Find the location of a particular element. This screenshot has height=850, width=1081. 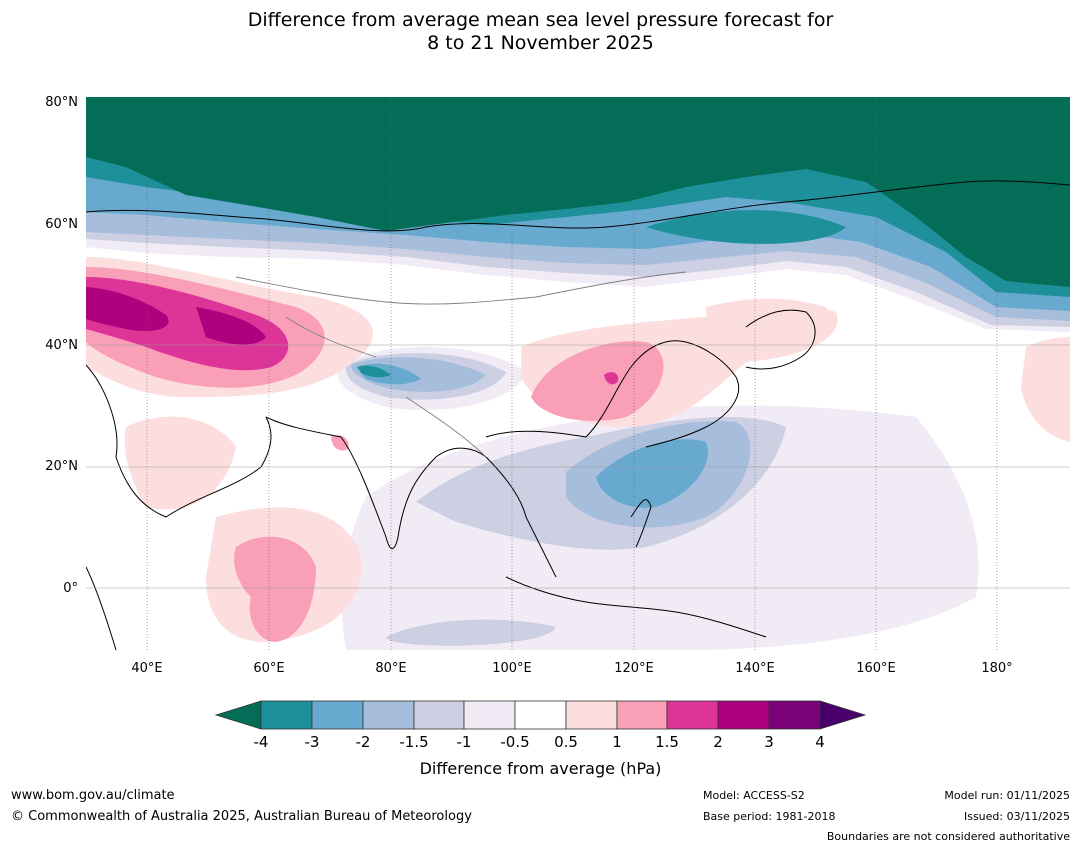

anomaly-pos05-pacific-east is located at coordinates (1045, 389).